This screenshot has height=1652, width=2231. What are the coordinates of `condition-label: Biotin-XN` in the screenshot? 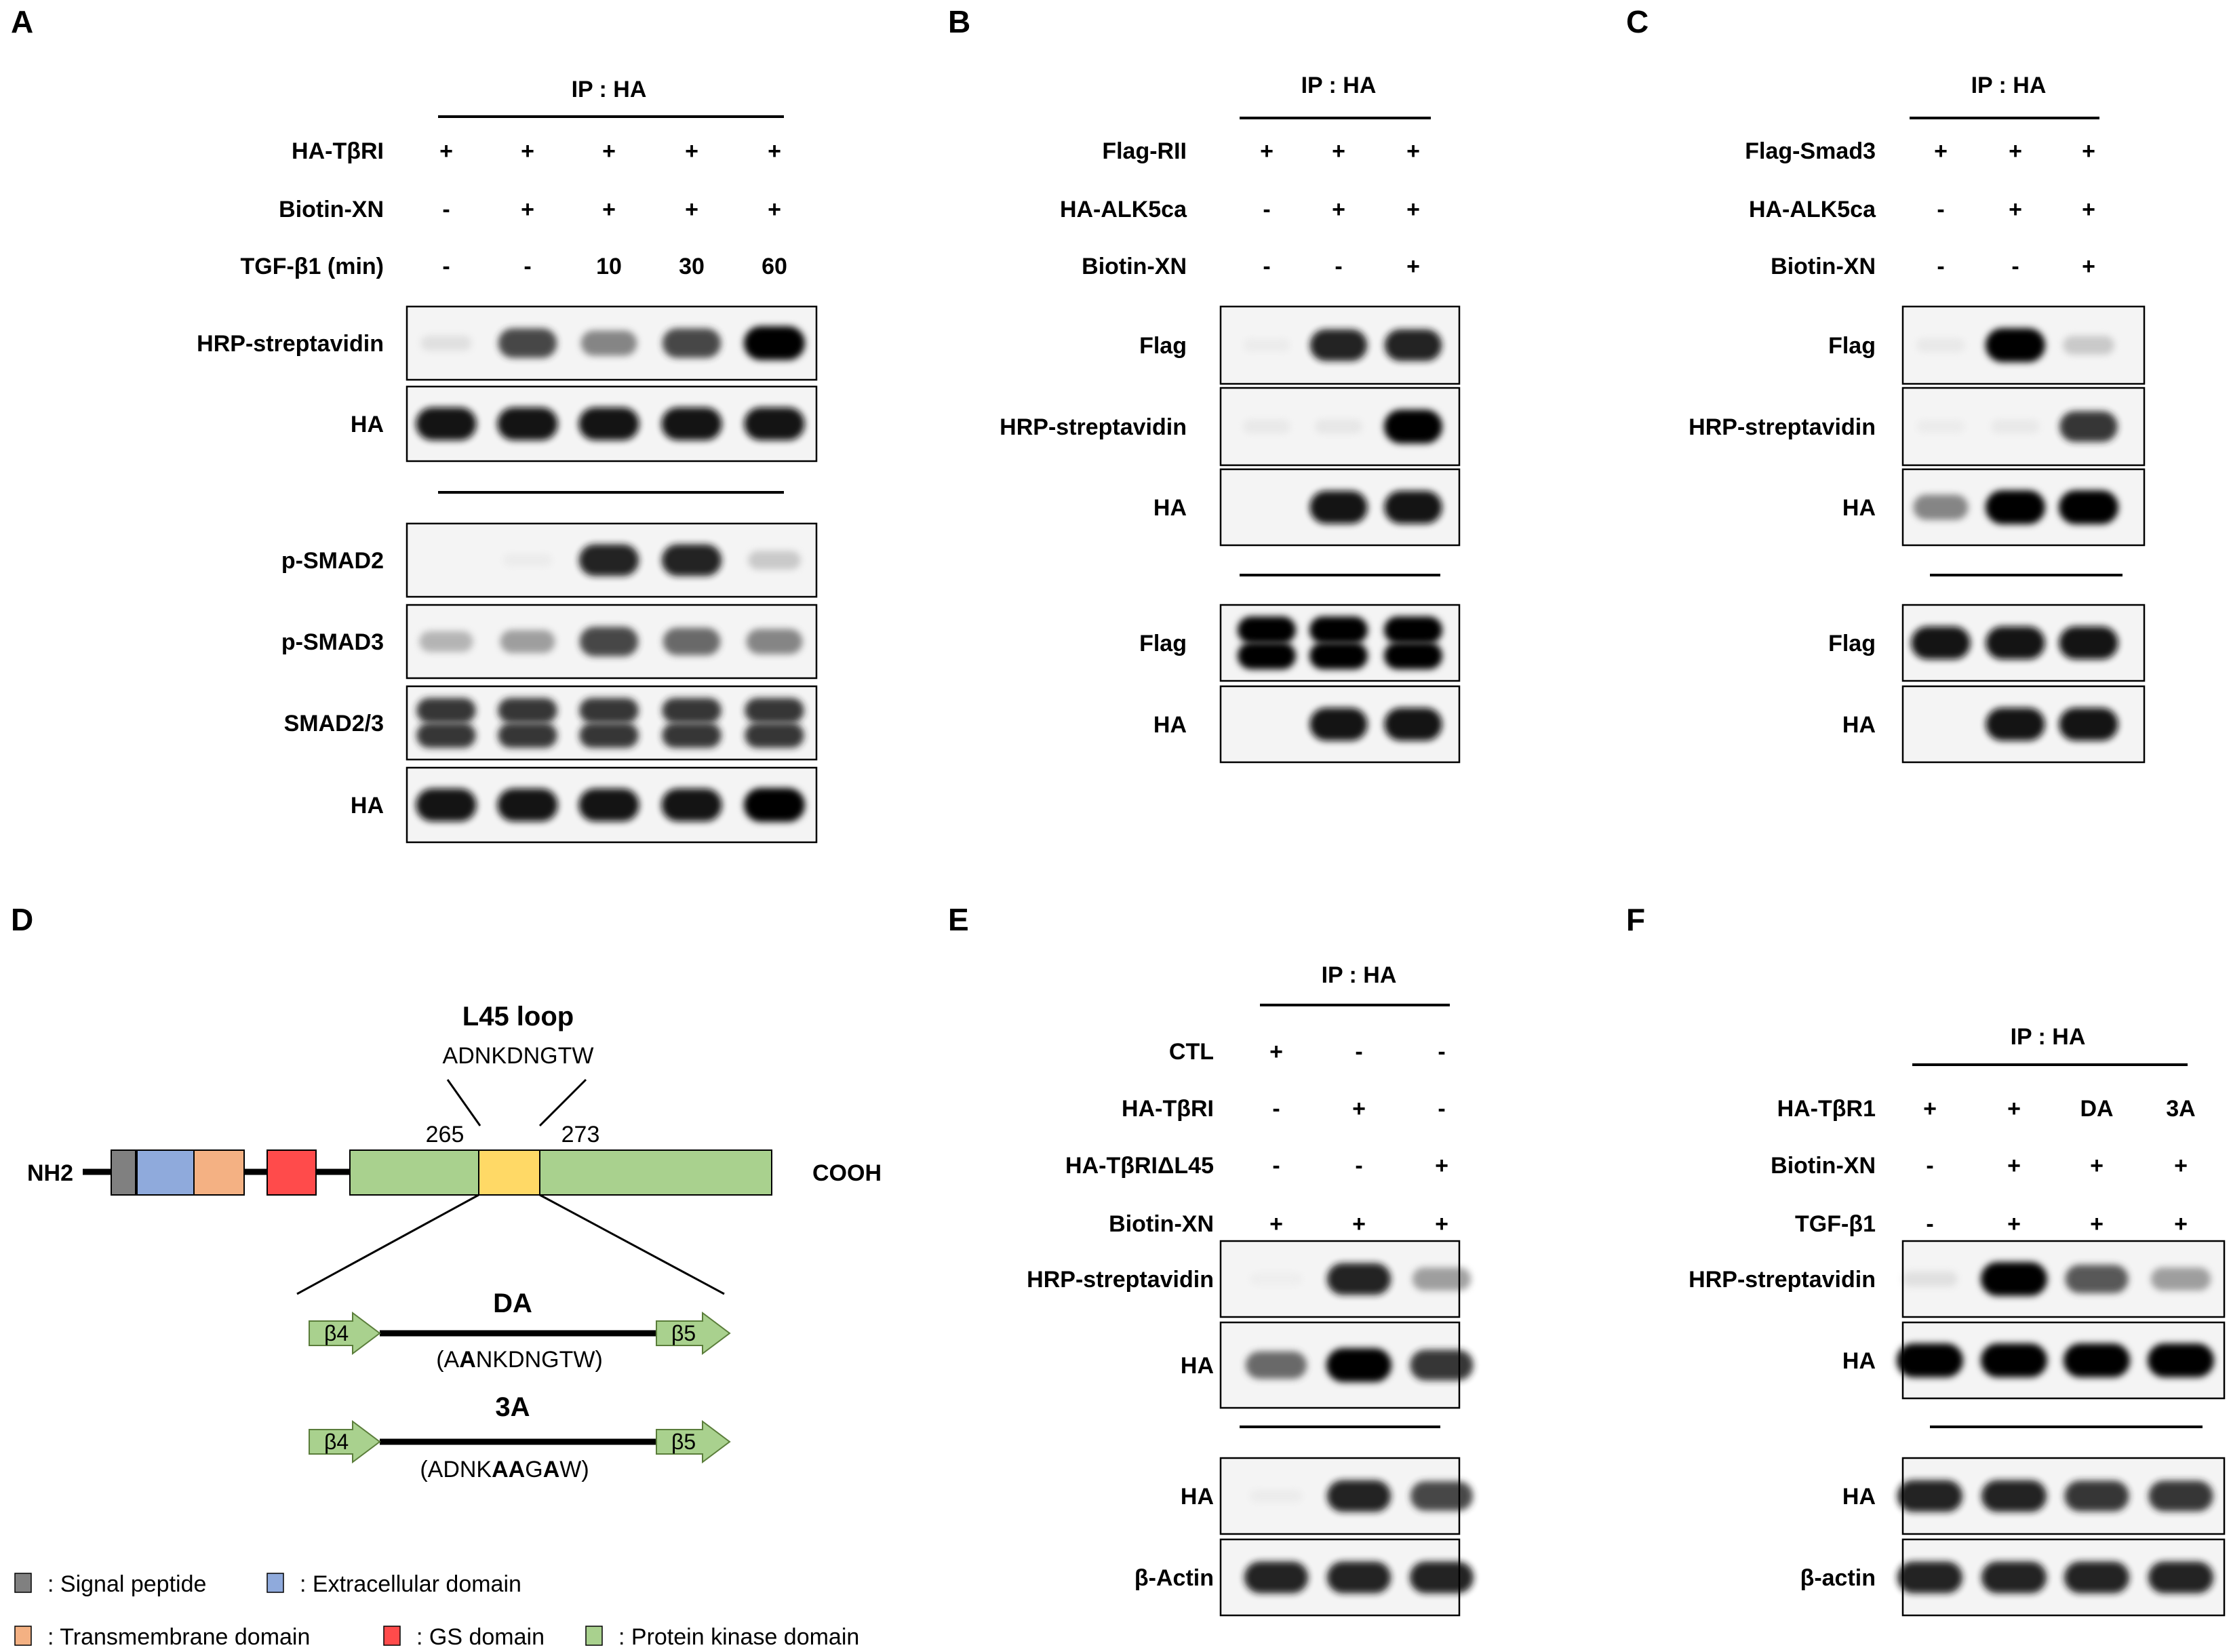 It's located at (332, 209).